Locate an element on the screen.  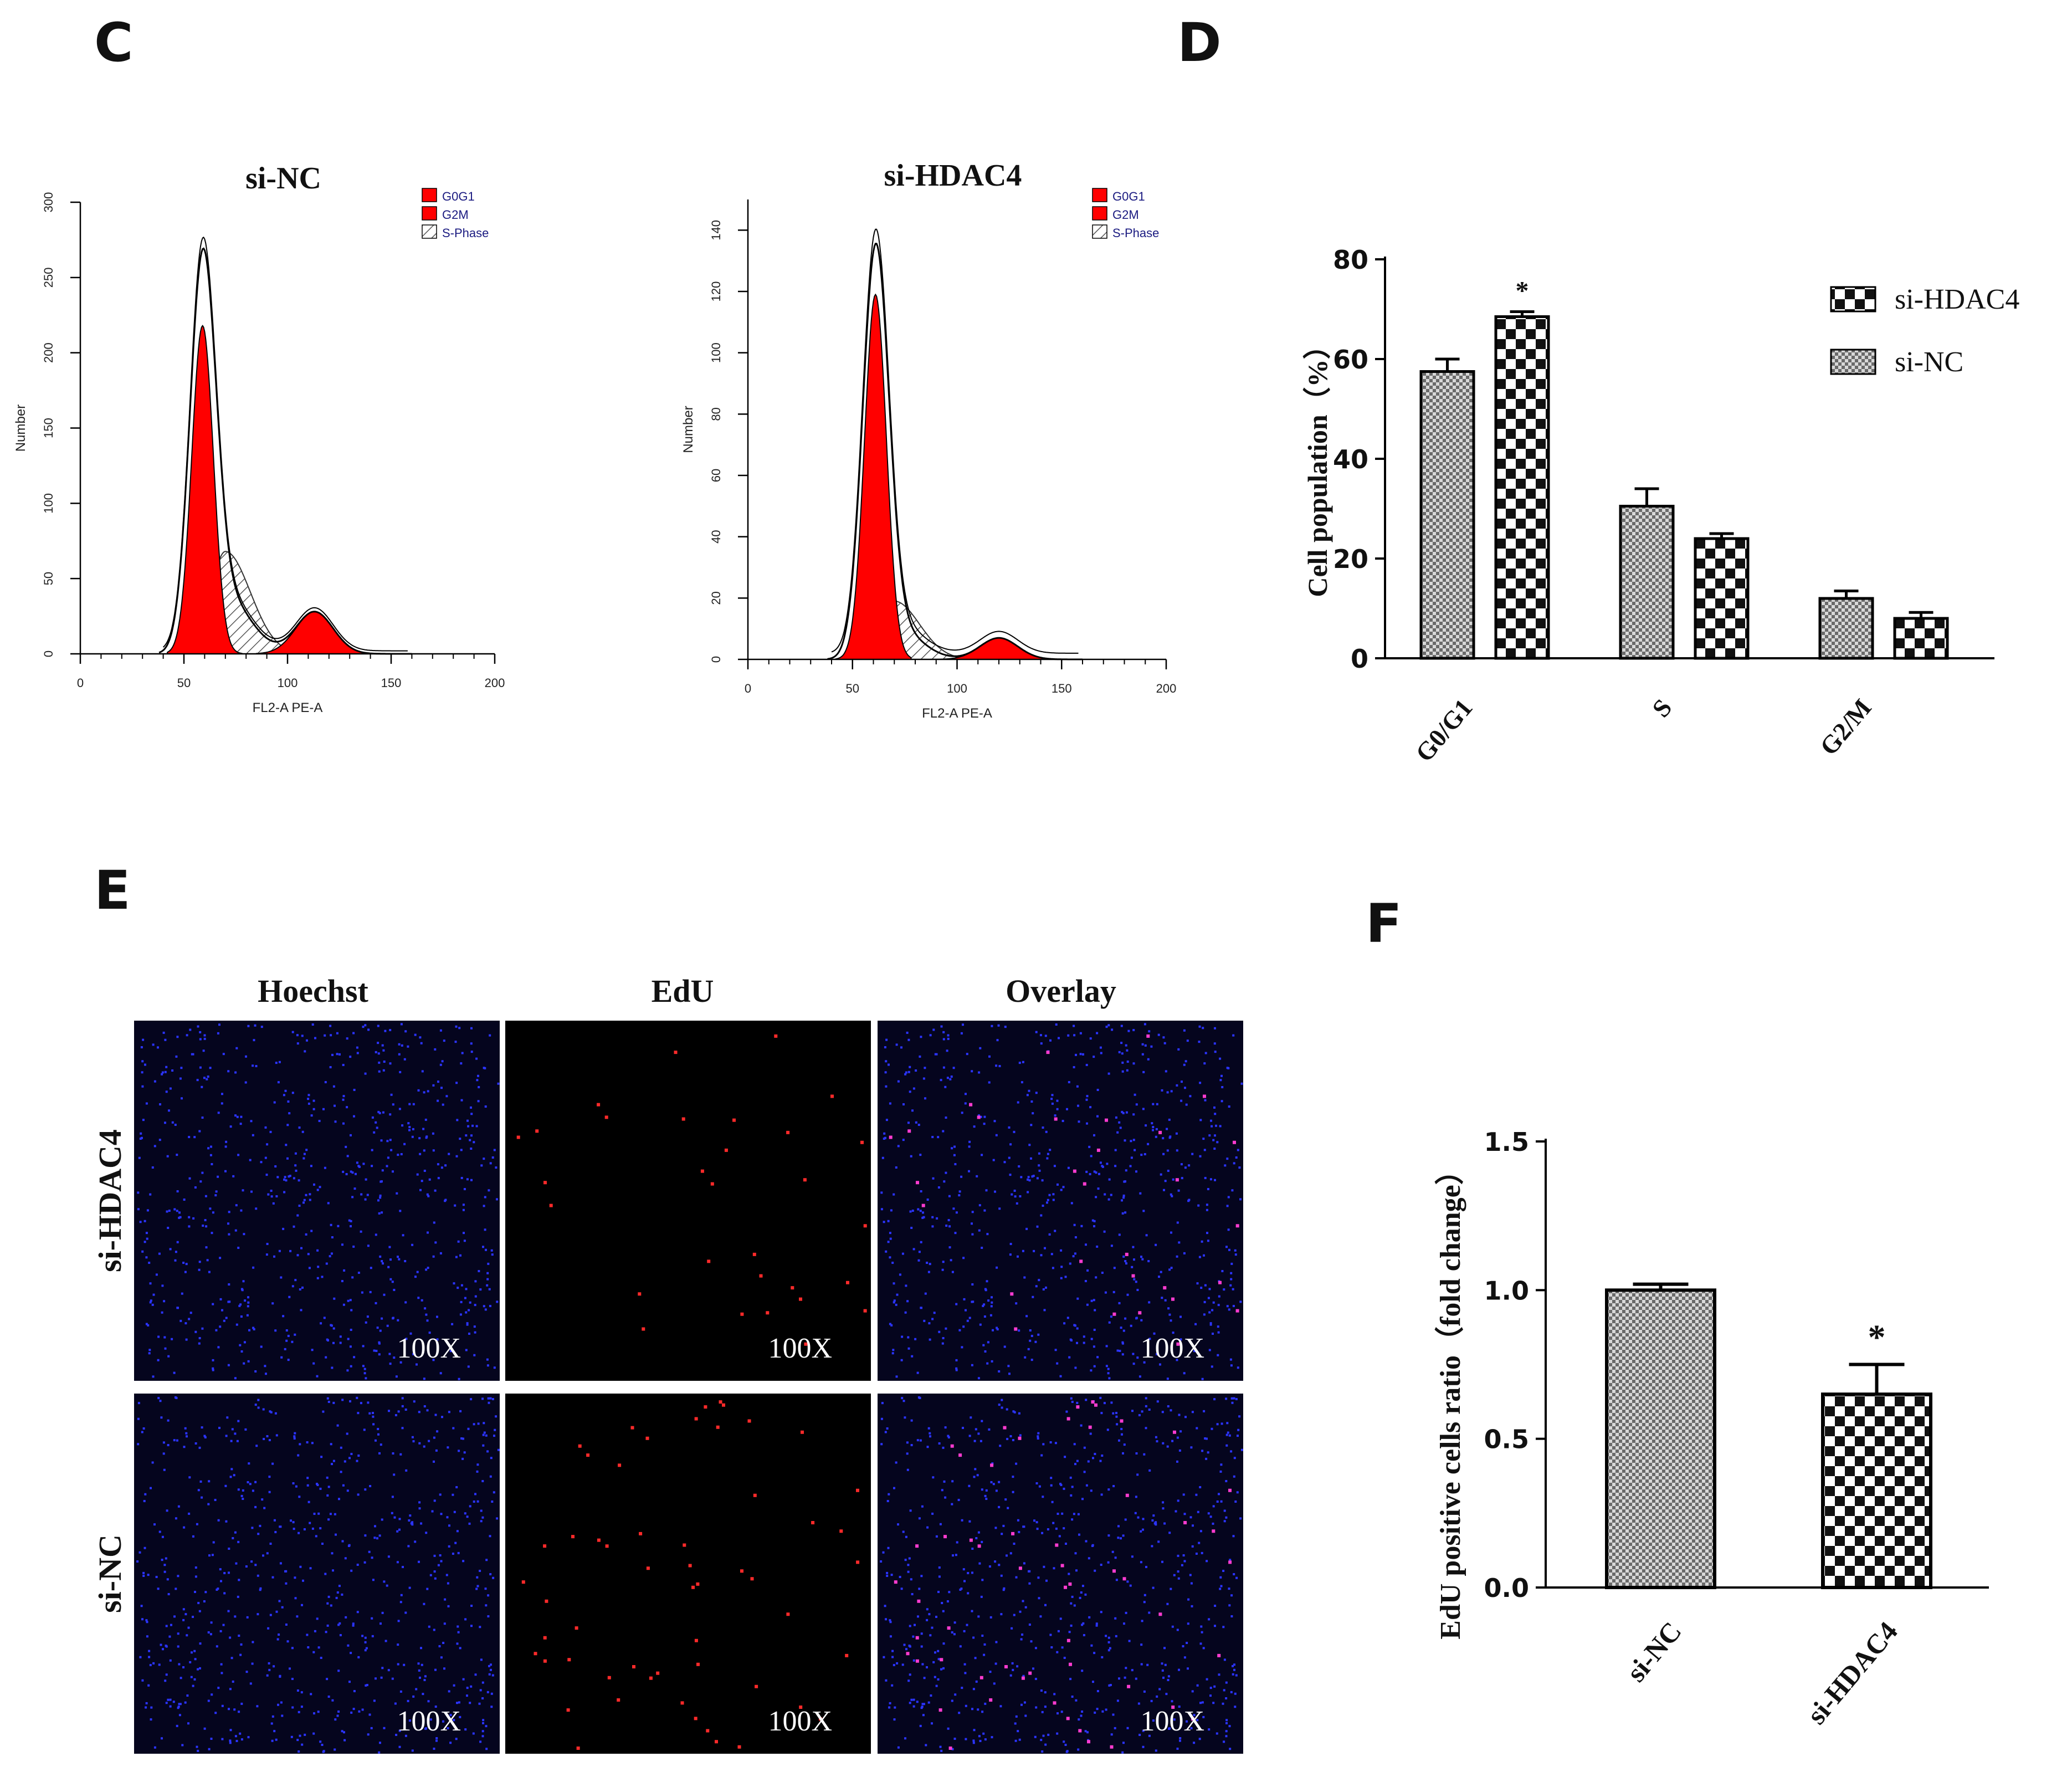
x-category-label: si-NC is located at coordinates (1653, 1652).